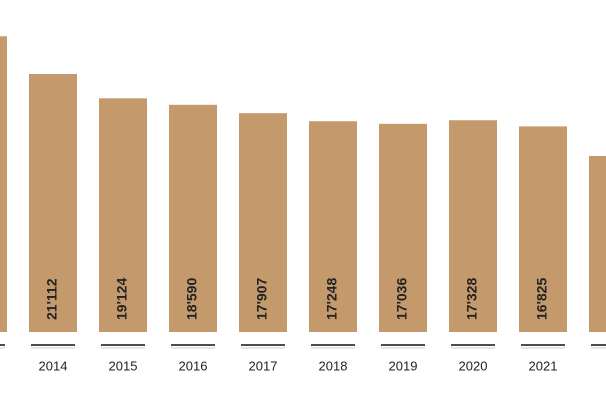 The width and height of the screenshot is (606, 402). What do you see at coordinates (193, 365) in the screenshot?
I see `x-tick-label: 2016` at bounding box center [193, 365].